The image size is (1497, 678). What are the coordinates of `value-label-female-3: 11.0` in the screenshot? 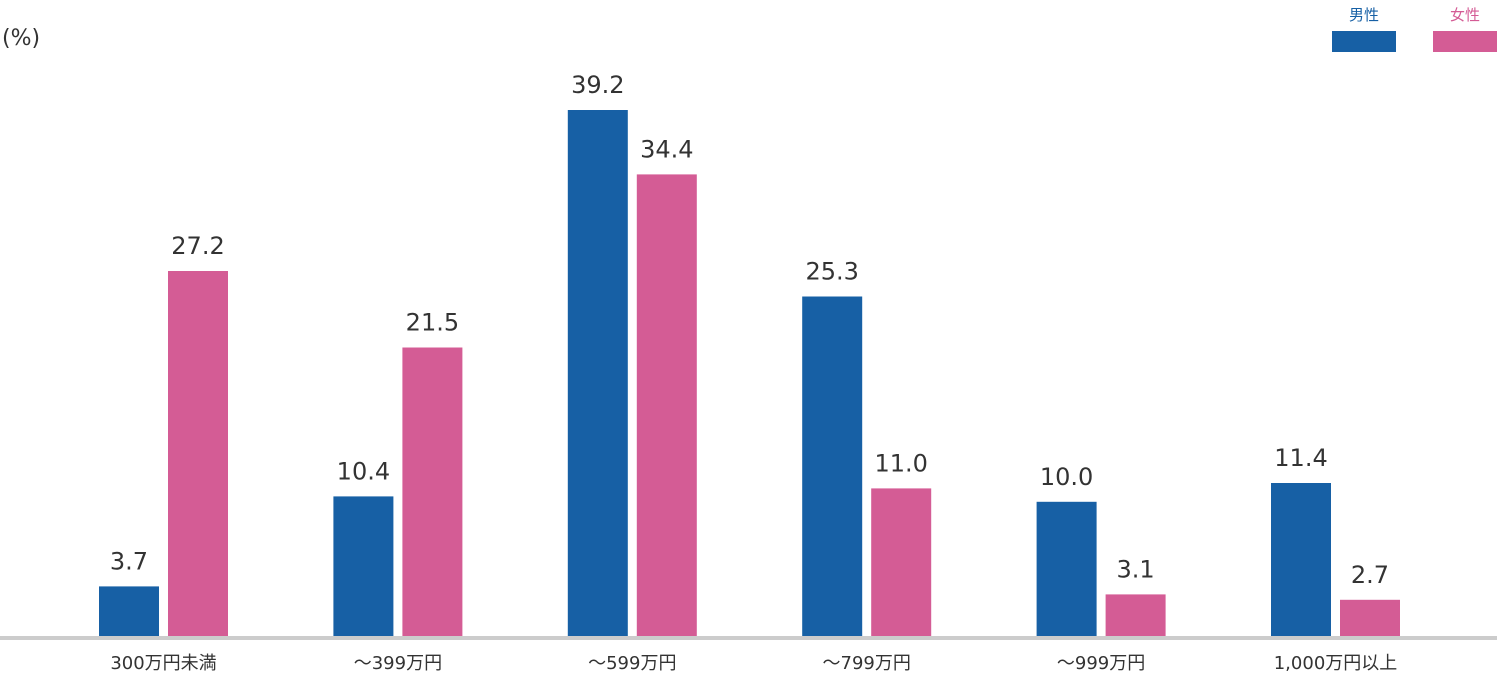 It's located at (900, 463).